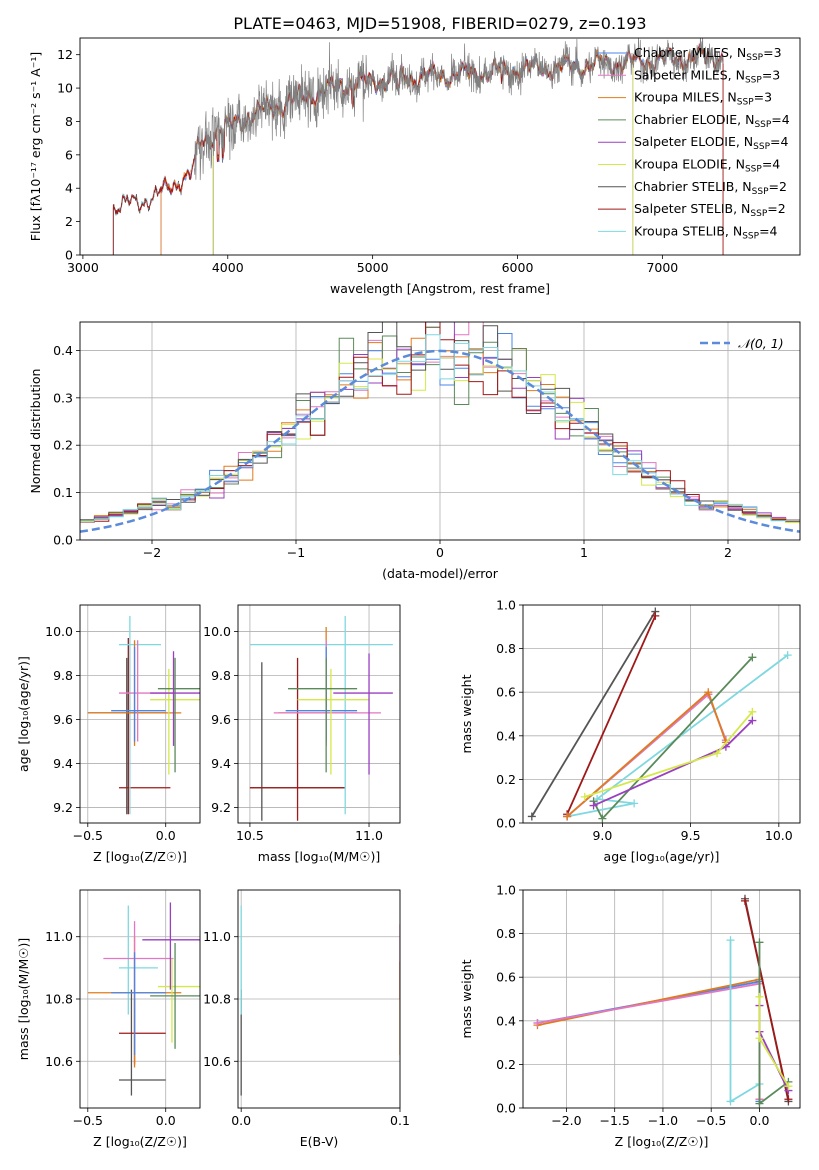 The height and width of the screenshot is (1170, 819). What do you see at coordinates (152, 552) in the screenshot?
I see `x-tick-label: −2` at bounding box center [152, 552].